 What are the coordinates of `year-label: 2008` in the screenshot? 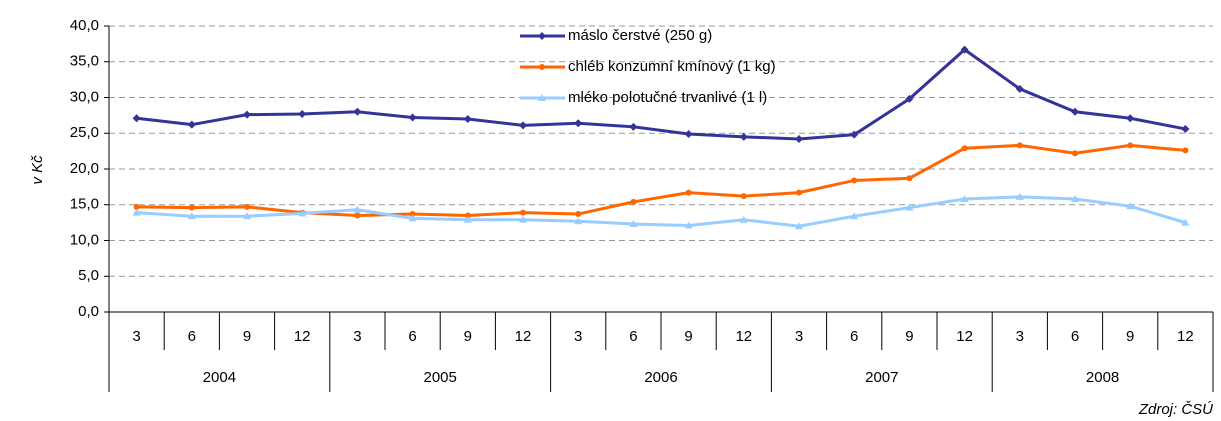 It's located at (1102, 377).